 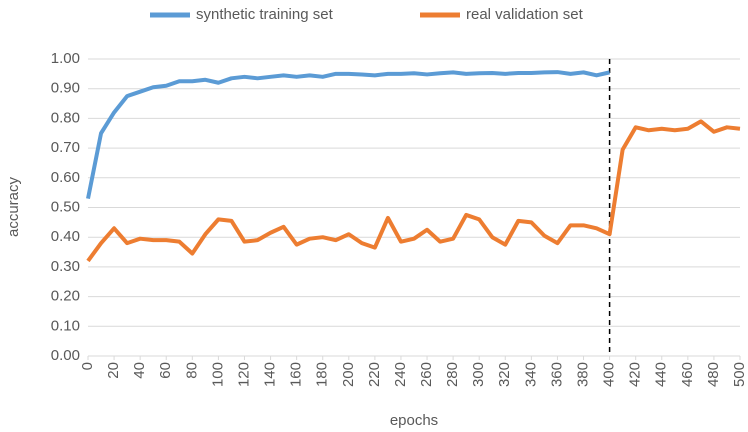 I want to click on x-tick-label: 160, so click(x=296, y=374).